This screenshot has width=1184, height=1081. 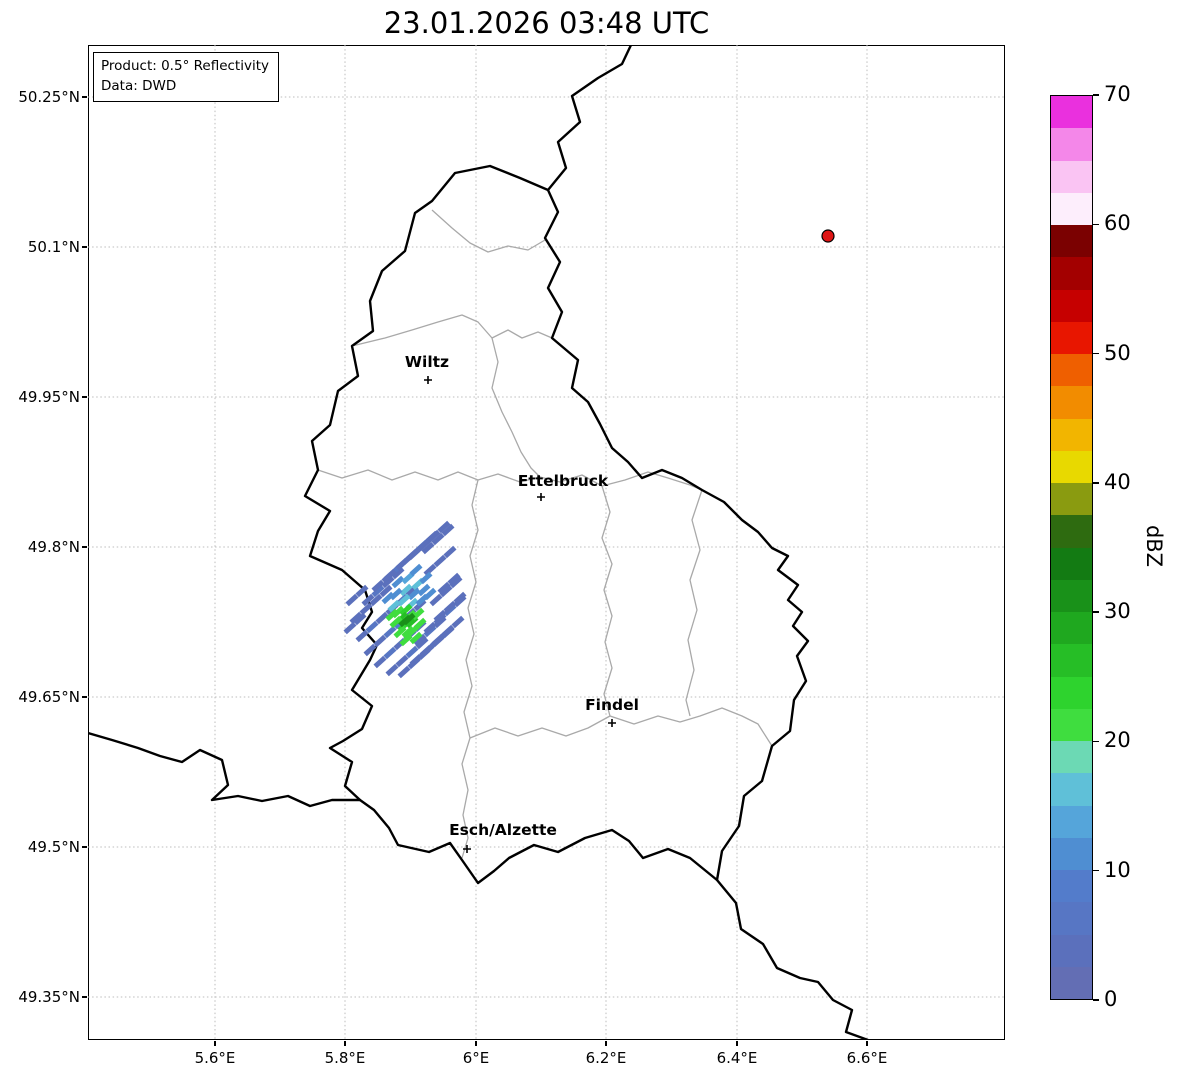 I want to click on y-tick-label: 49.5°N, so click(x=53, y=847).